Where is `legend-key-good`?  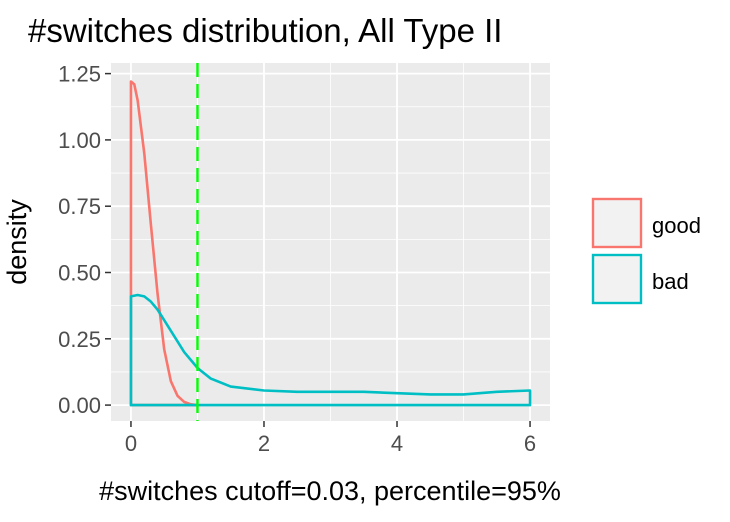
legend-key-good is located at coordinates (617, 223).